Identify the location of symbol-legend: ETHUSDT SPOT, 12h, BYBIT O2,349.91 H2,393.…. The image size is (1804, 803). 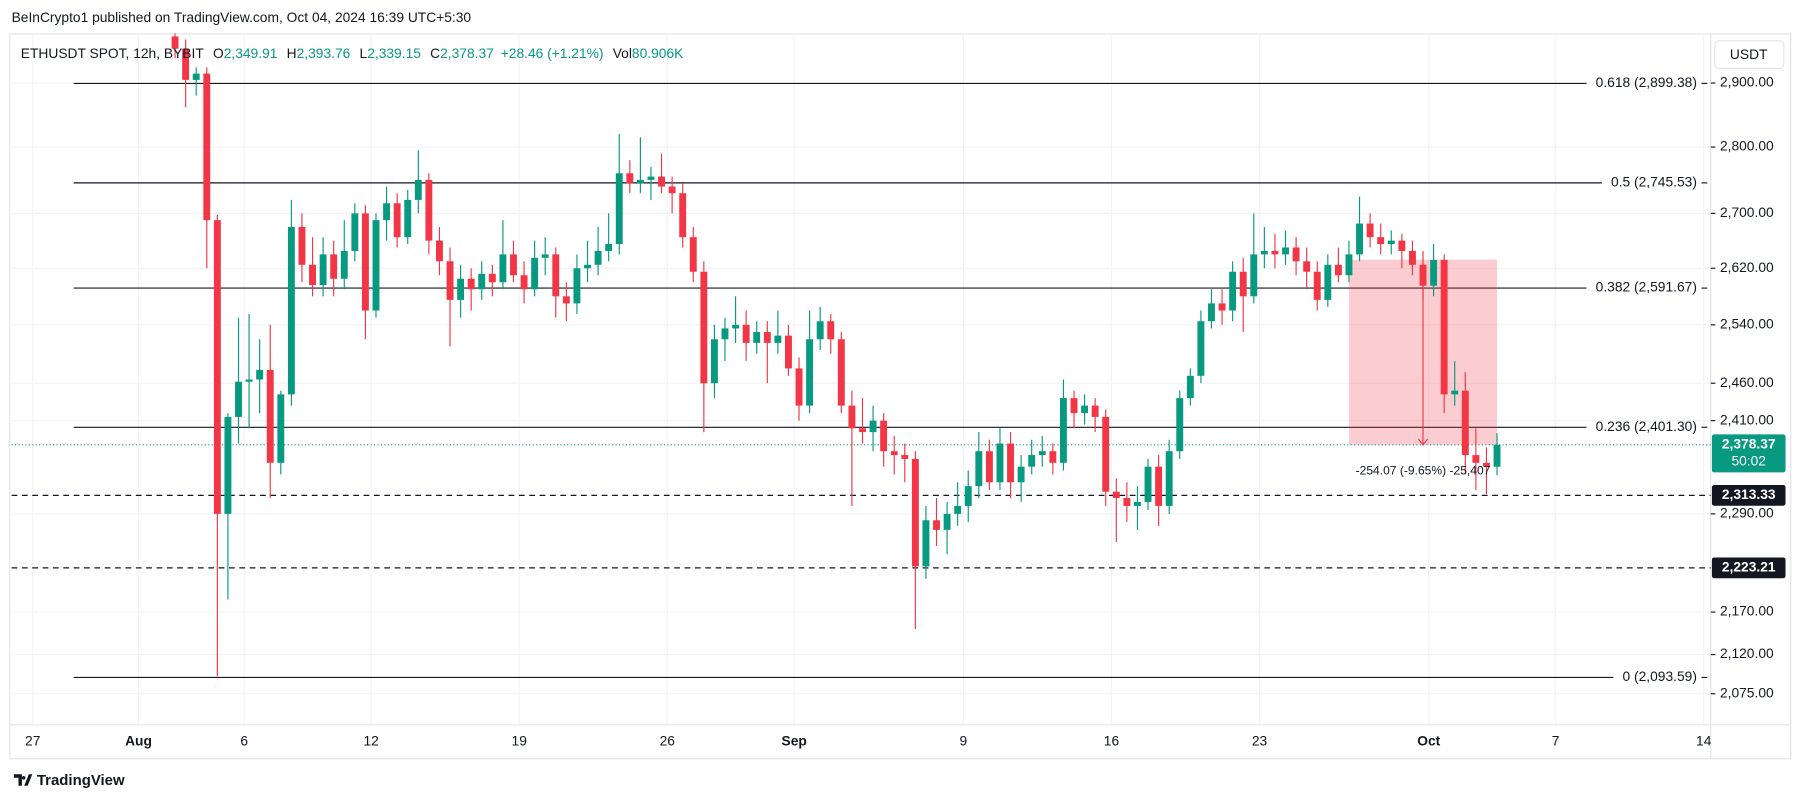
(352, 53).